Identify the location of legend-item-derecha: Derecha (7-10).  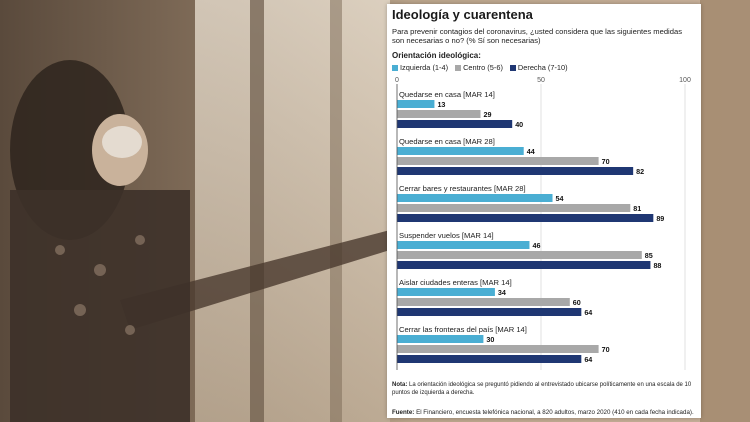
(538, 67).